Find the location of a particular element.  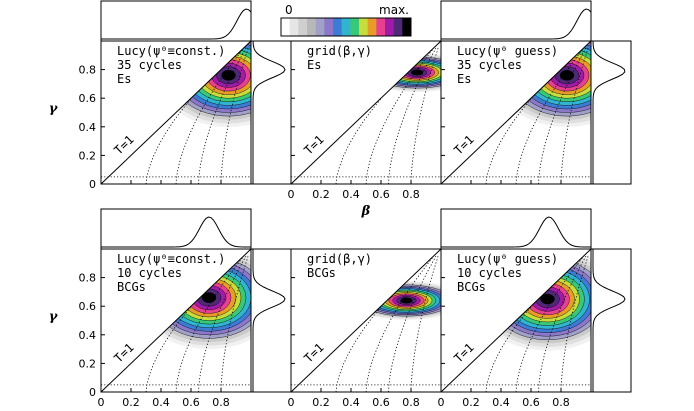

gamma-marginal-bottom-left is located at coordinates (271, 320).